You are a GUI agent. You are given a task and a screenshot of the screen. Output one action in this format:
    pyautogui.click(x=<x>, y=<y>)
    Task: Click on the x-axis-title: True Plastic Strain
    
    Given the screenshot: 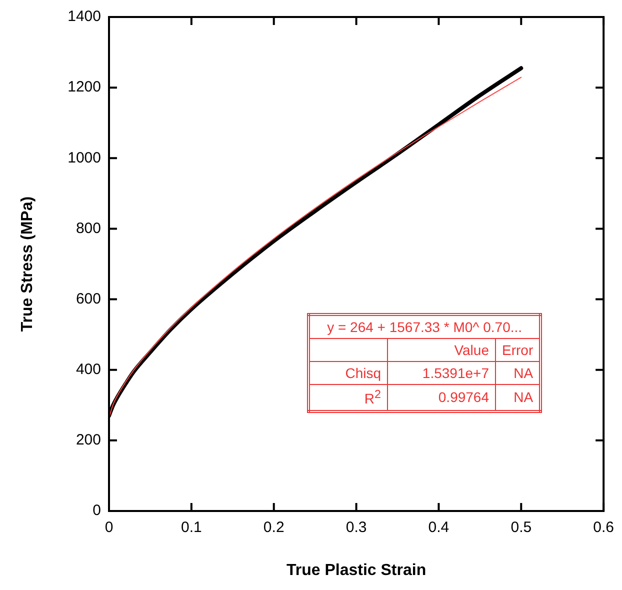 What is the action you would take?
    pyautogui.click(x=356, y=570)
    